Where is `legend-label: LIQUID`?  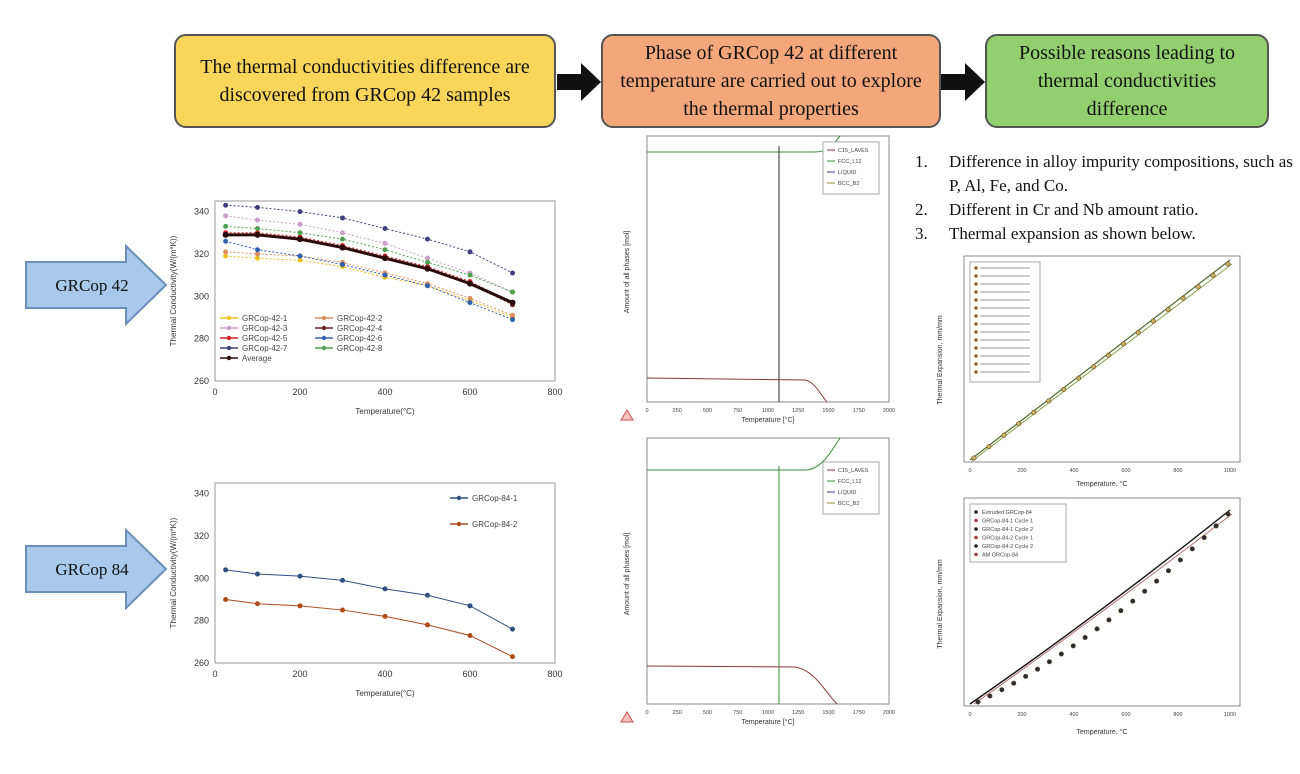
legend-label: LIQUID is located at coordinates (847, 173).